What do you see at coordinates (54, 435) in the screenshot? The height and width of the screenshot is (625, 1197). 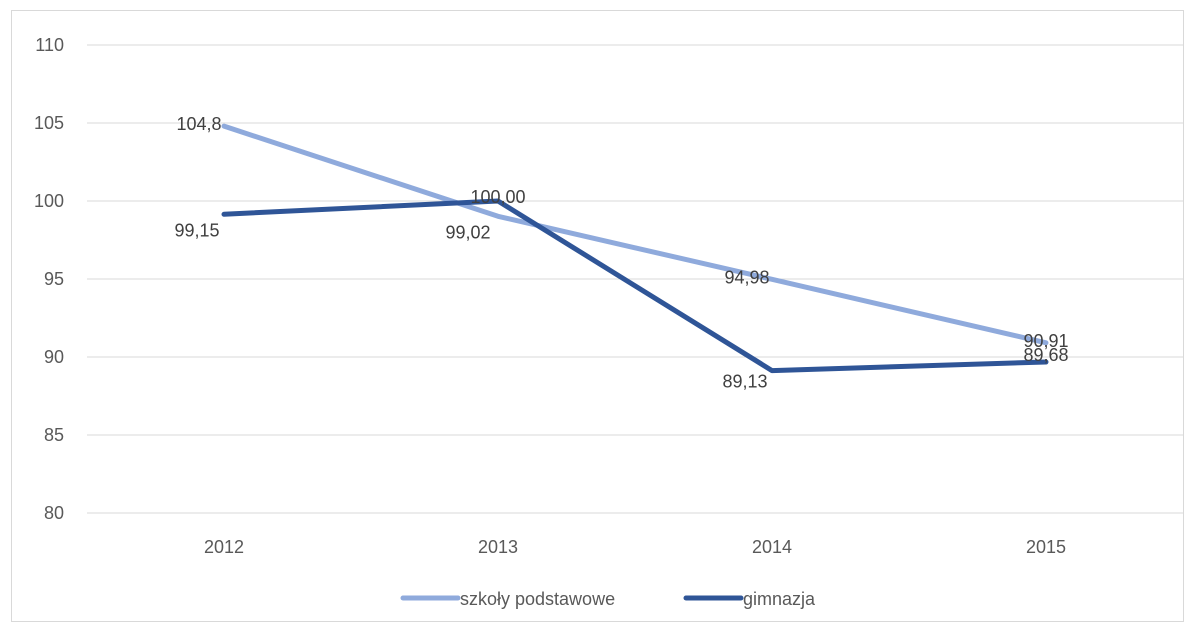 I see `y-tick-label: 85` at bounding box center [54, 435].